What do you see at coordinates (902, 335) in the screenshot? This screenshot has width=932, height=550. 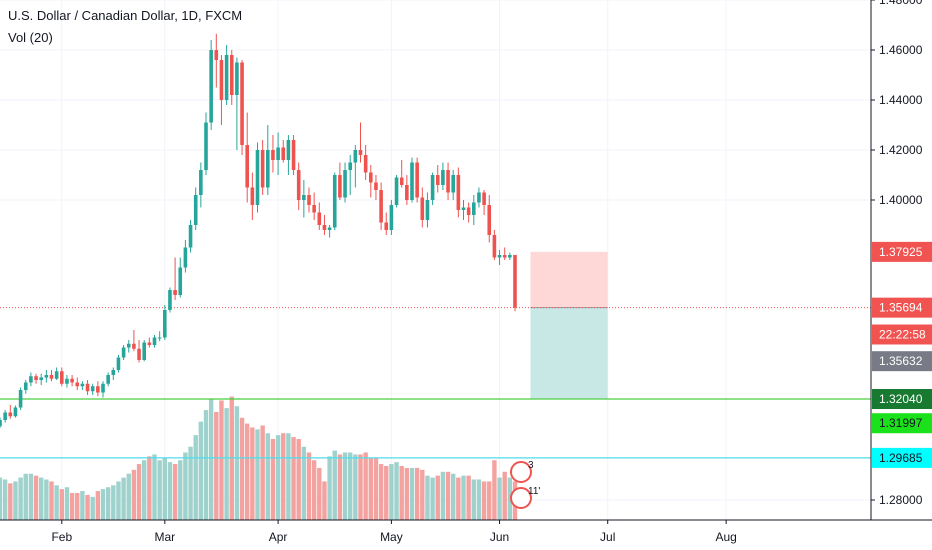 I see `price-level-label: 22:22:58` at bounding box center [902, 335].